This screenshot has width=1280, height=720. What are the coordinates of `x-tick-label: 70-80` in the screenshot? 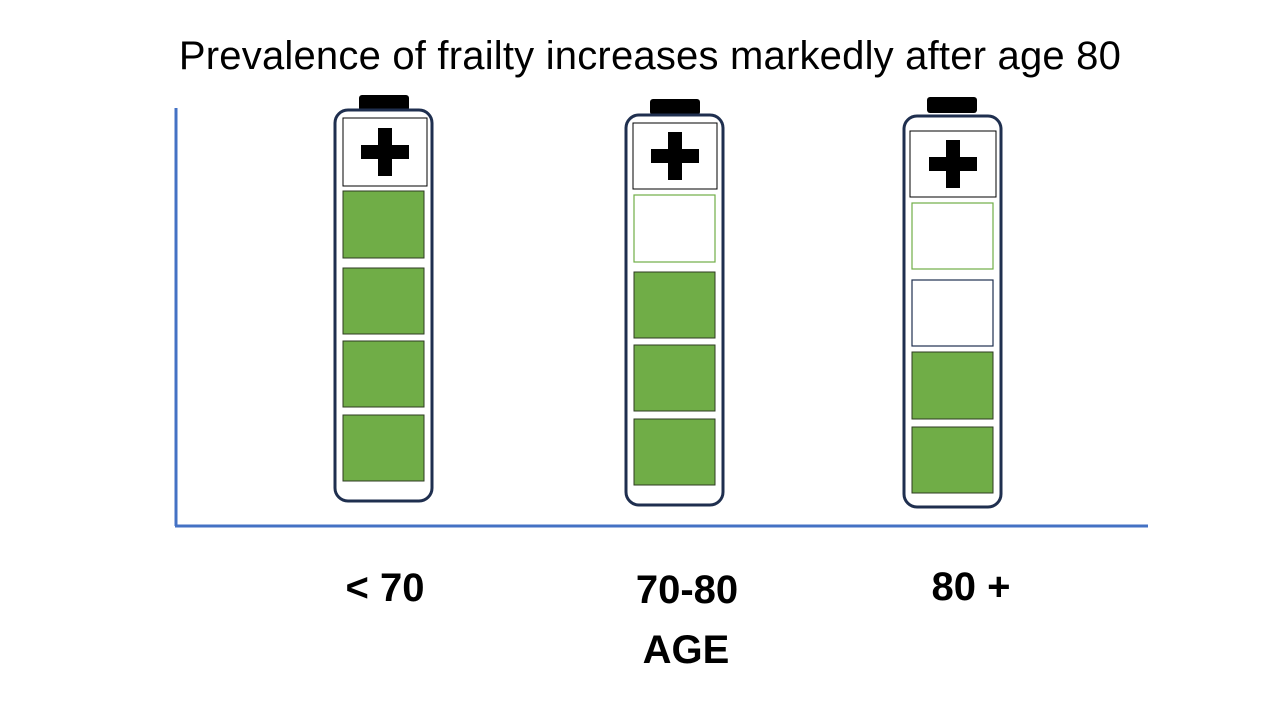 It's located at (687, 590).